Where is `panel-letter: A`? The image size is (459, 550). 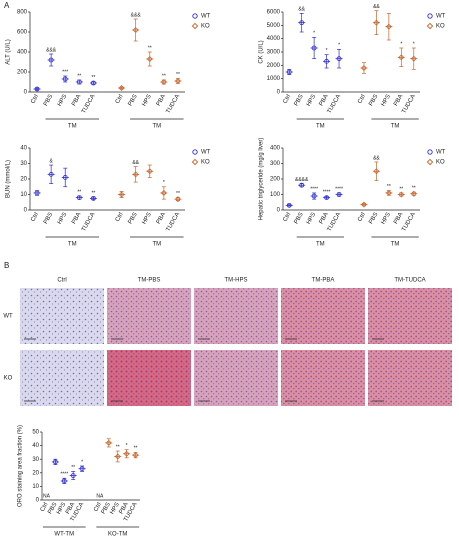
panel-letter: A is located at coordinates (7, 5).